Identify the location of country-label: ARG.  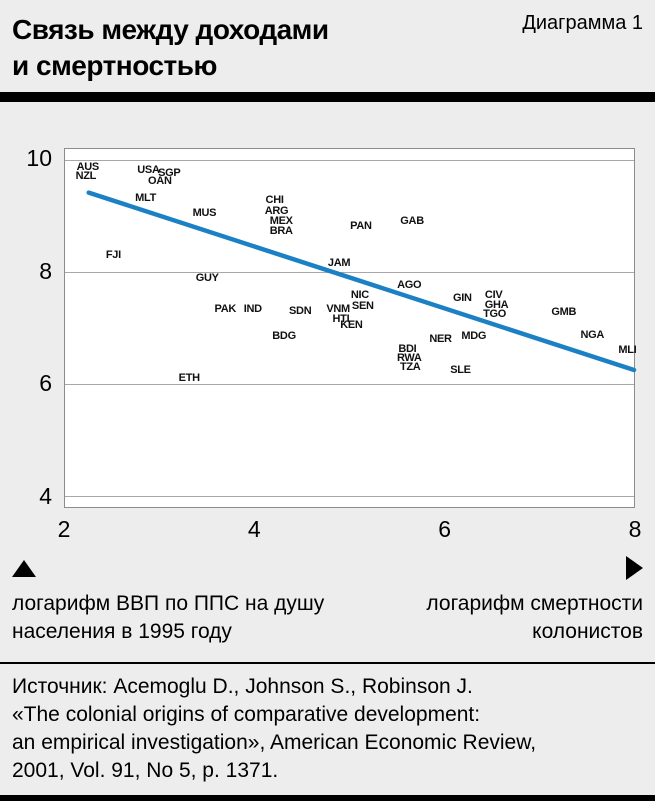
(276, 210).